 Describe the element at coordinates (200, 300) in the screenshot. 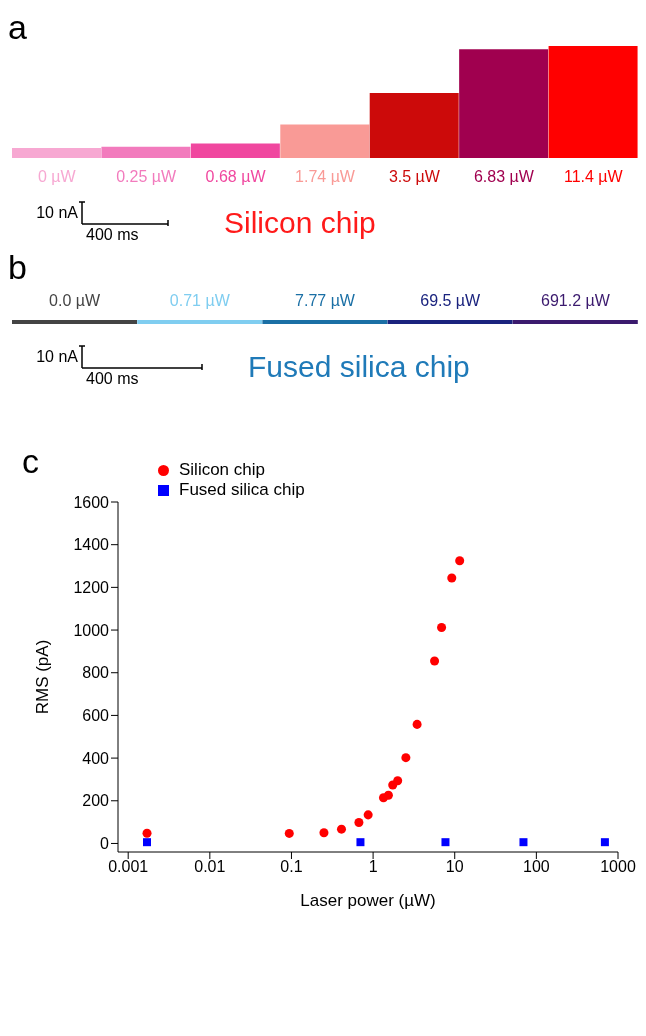

I see `x-tick-label: 0.71 µW` at that location.